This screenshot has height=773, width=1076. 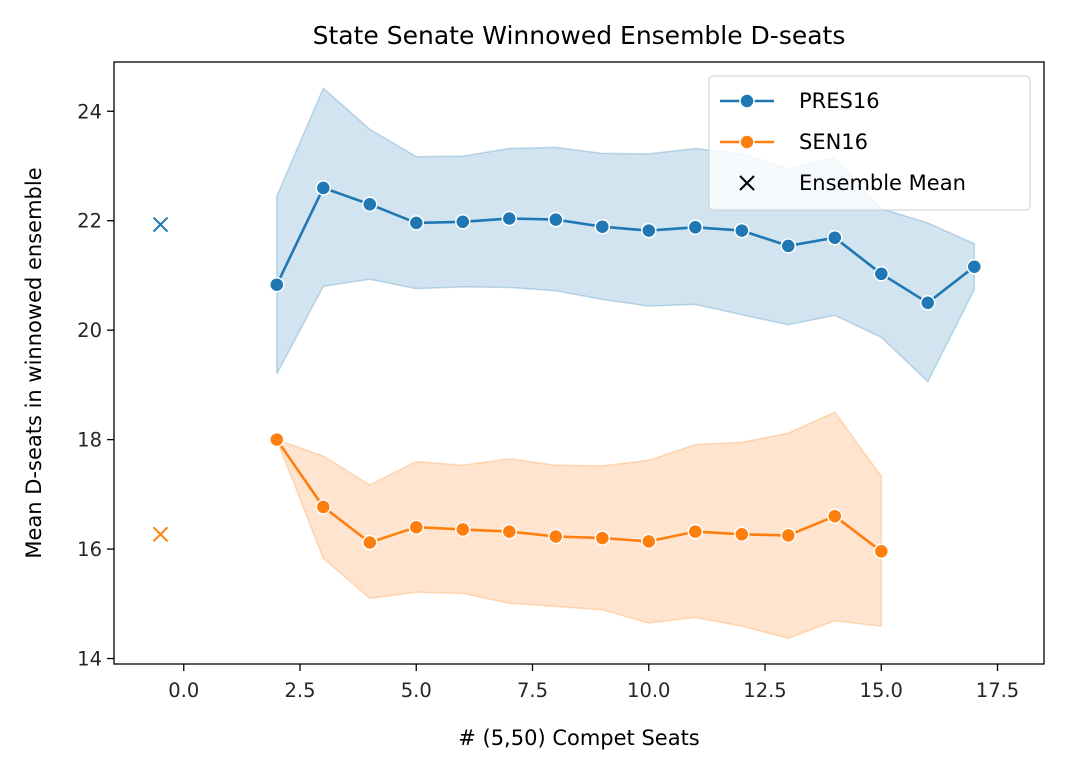 What do you see at coordinates (764, 690) in the screenshot?
I see `x-tick-label: 12.5` at bounding box center [764, 690].